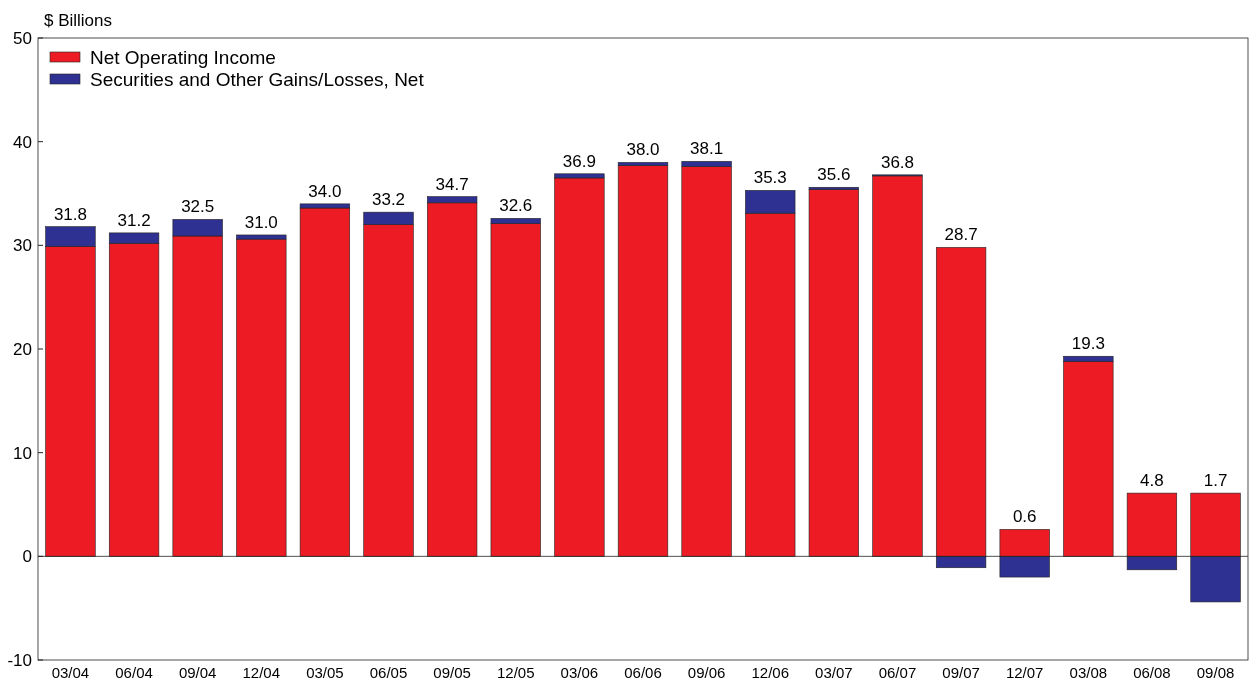  I want to click on x-tick-label: 03/07, so click(834, 672).